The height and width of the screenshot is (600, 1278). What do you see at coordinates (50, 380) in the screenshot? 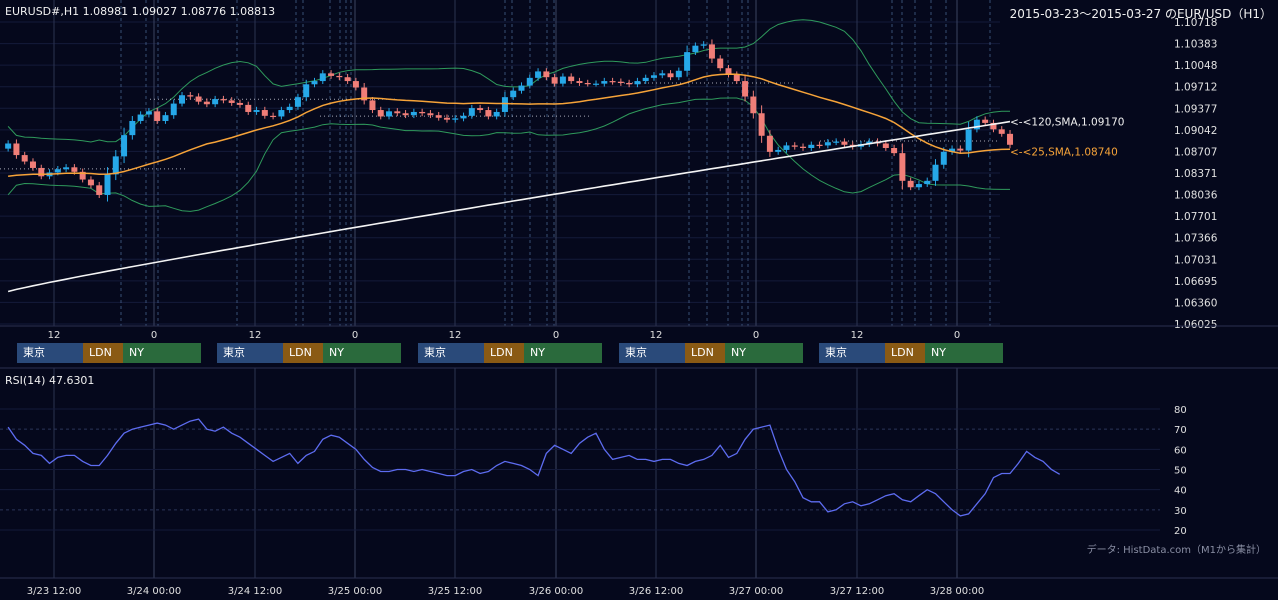
I see `rsi-label: RSI(14) 47.6301` at bounding box center [50, 380].